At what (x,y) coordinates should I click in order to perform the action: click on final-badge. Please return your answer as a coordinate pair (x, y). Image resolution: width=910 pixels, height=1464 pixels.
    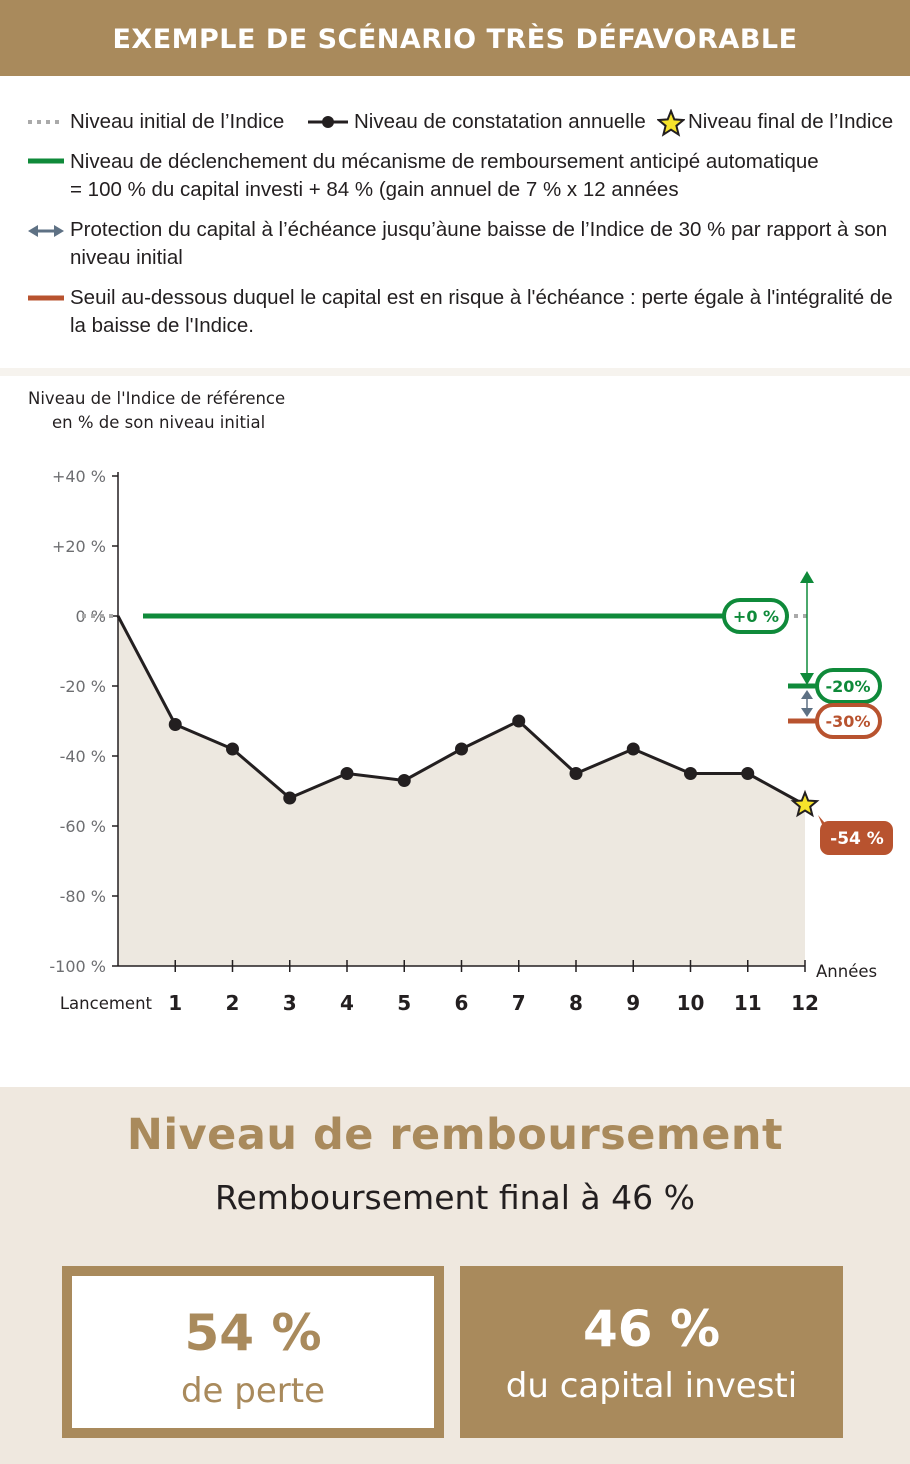
    Looking at the image, I should click on (856, 838).